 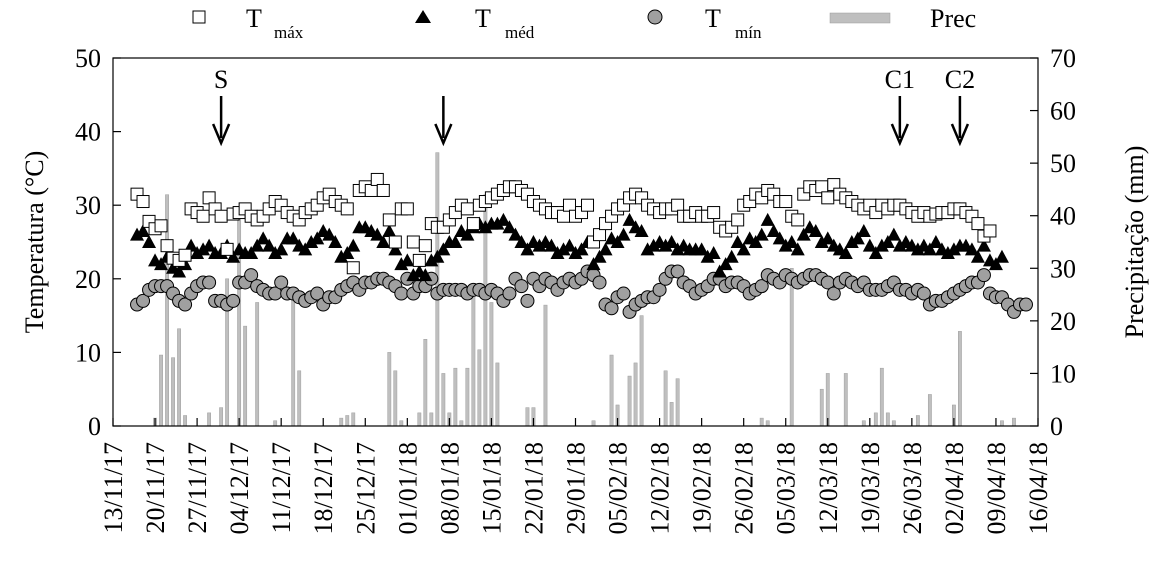 What do you see at coordinates (94, 426) in the screenshot?
I see `y-left-tick-label: 0` at bounding box center [94, 426].